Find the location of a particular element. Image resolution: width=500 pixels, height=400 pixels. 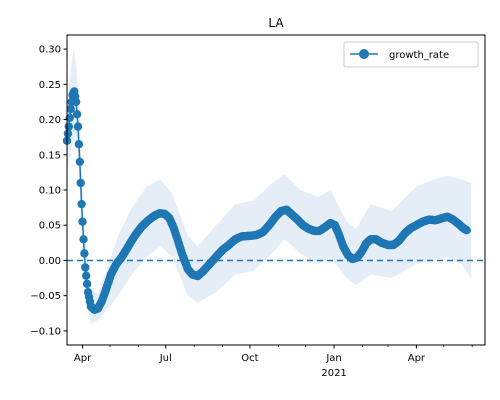

y-tick-label: −0.10 is located at coordinates (45, 331).